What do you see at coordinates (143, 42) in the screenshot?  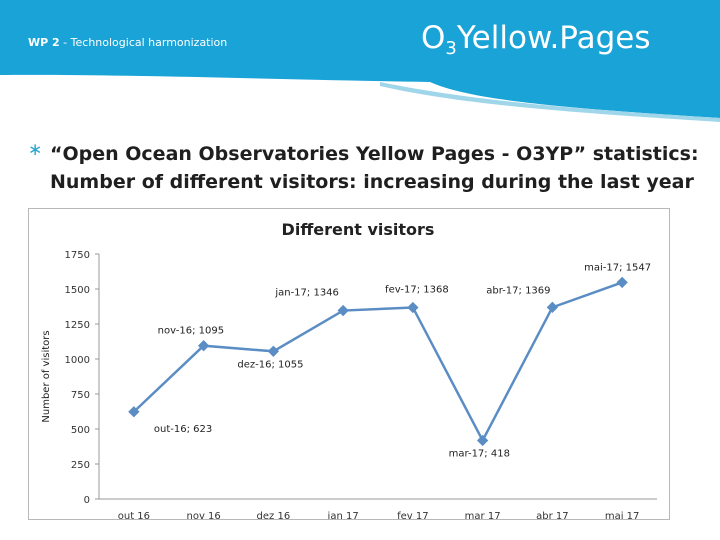 I see `workpackage-subtitle: - Technological harmonization` at bounding box center [143, 42].